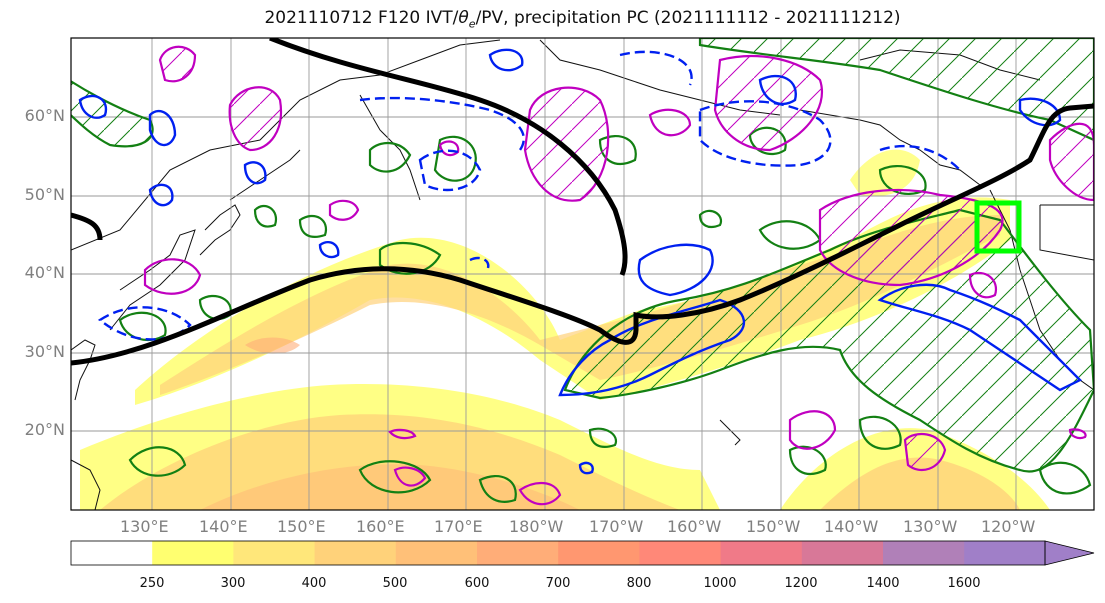  Describe the element at coordinates (44, 115) in the screenshot. I see `lat-label-60: 60°N` at that location.